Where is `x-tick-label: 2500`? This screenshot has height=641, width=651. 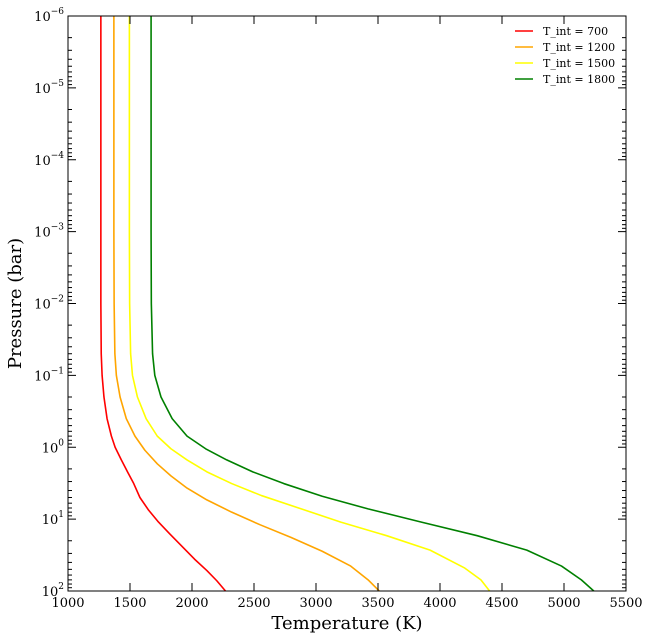
x-tick-label: 2500 is located at coordinates (253, 603).